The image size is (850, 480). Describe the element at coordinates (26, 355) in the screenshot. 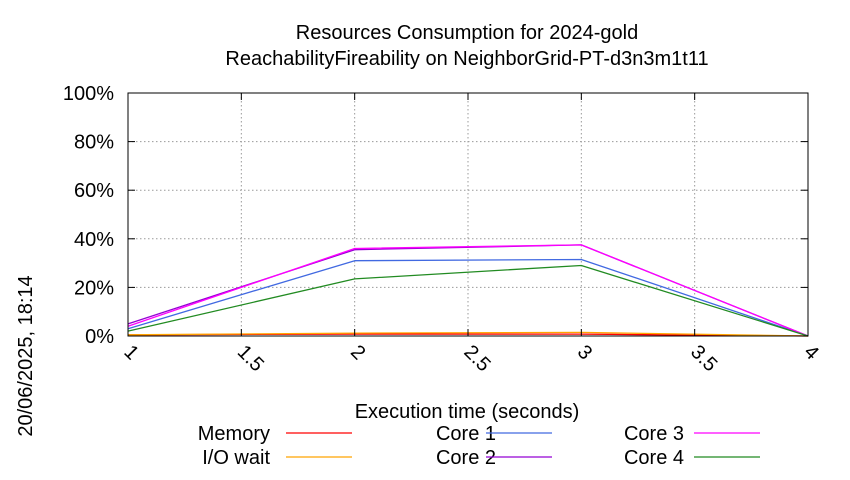

I see `timestamp: 20/06/2025, 18:14` at that location.